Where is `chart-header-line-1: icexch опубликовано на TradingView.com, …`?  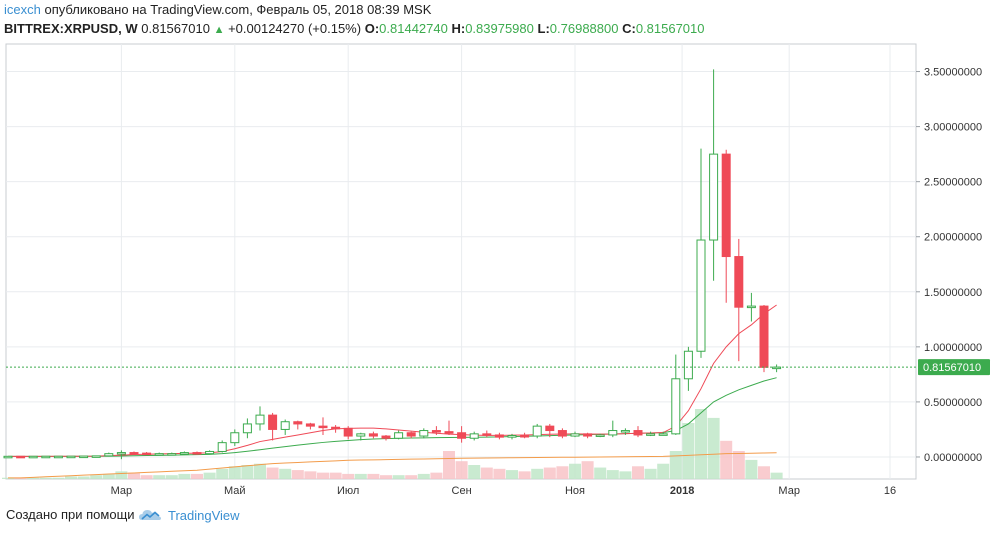 chart-header-line-1: icexch опубликовано на TradingView.com, … is located at coordinates (217, 9).